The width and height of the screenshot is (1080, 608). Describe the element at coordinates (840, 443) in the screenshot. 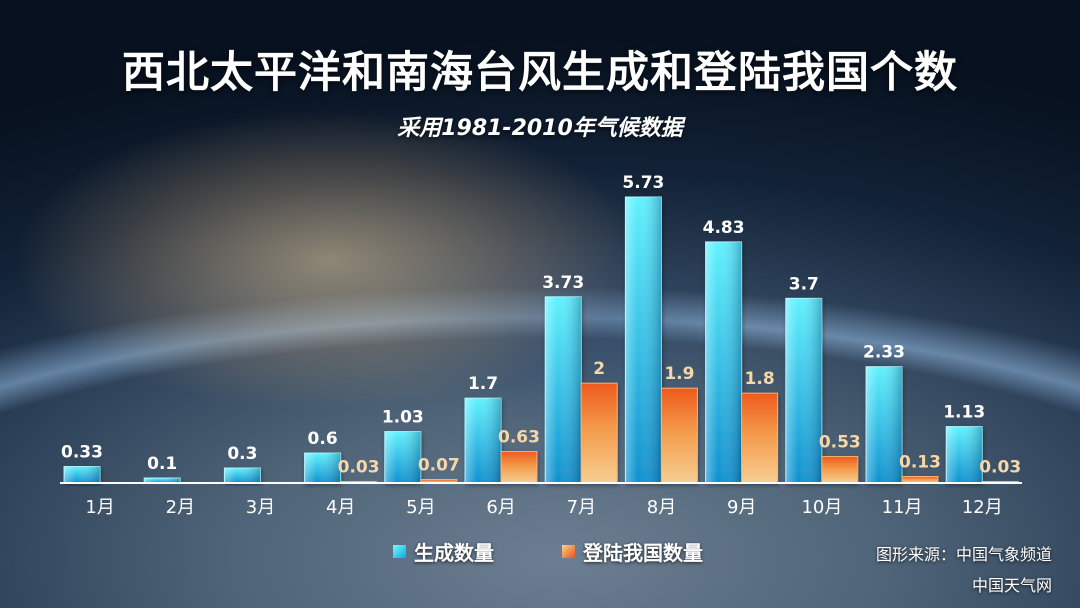

I see `data-label-landed: 0.53` at that location.